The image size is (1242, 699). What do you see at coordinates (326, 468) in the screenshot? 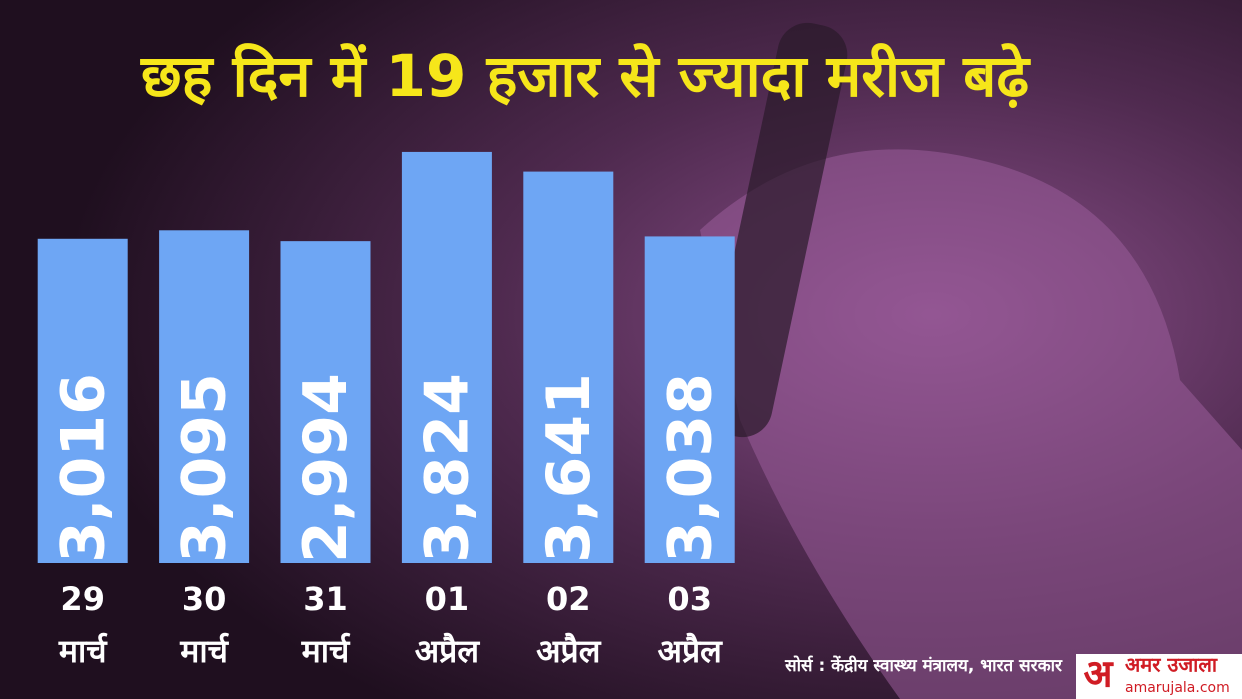
I see `value-label: 2,994` at bounding box center [326, 468].